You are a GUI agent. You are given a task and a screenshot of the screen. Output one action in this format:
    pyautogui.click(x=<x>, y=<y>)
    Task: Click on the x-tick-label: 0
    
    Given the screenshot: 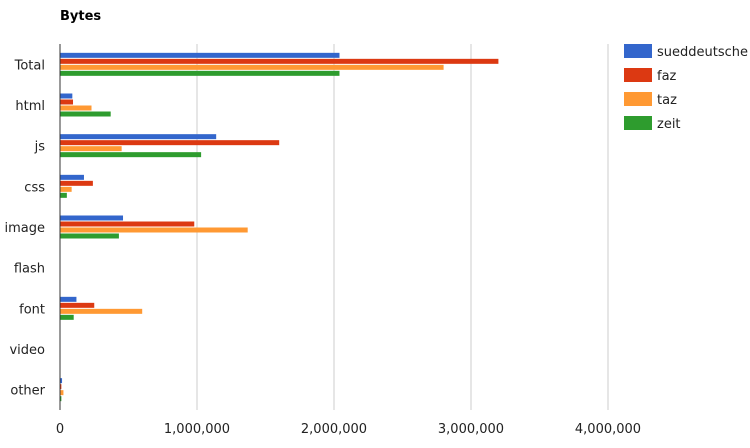 What is the action you would take?
    pyautogui.click(x=60, y=429)
    